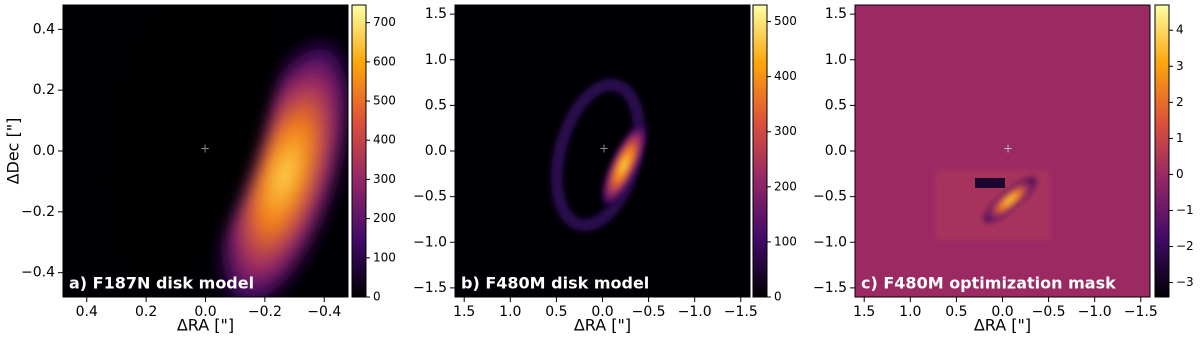 The image size is (1200, 337). I want to click on panel-title: a) F187N disk model, so click(161, 283).